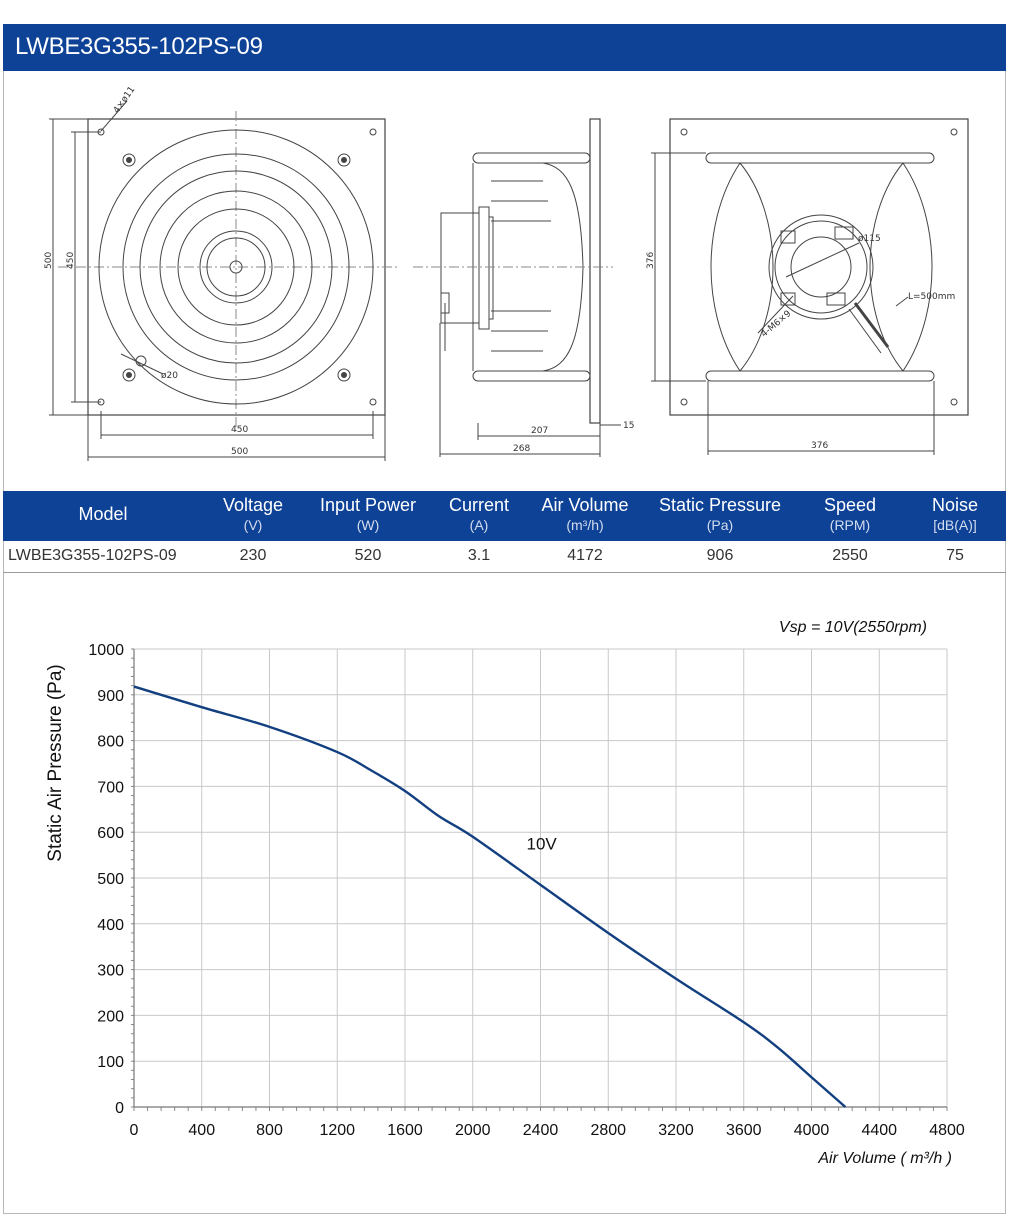 The image size is (1010, 1225). What do you see at coordinates (504, 47) in the screenshot?
I see `title-bar: LWBE3G355-102PS-09` at bounding box center [504, 47].